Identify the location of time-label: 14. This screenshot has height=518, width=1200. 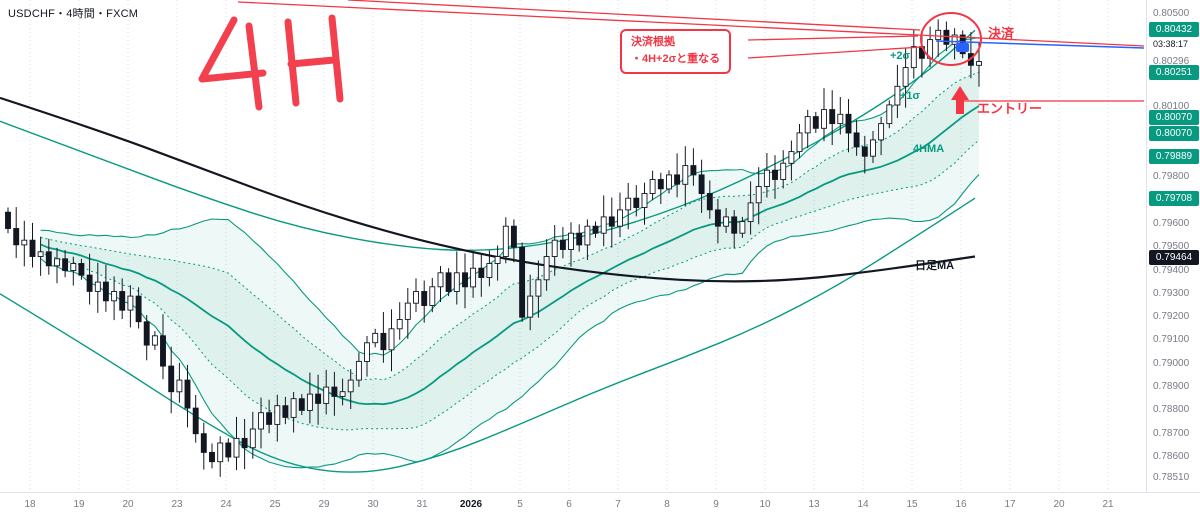
(863, 504).